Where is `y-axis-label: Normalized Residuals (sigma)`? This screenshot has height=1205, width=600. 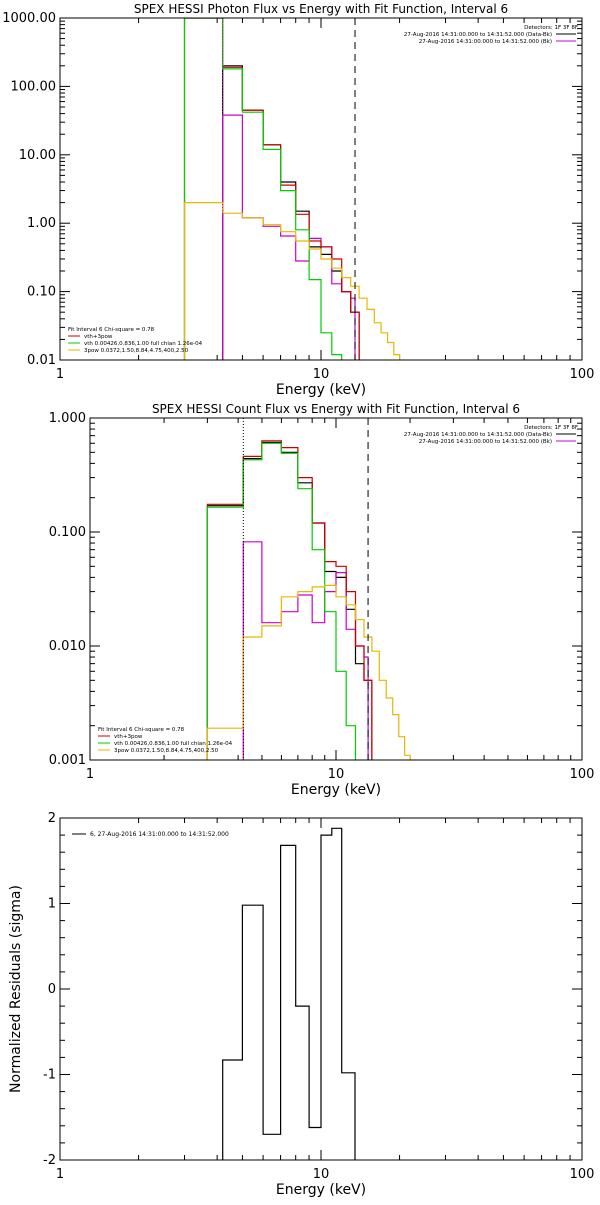
y-axis-label: Normalized Residuals (sigma) is located at coordinates (16, 989).